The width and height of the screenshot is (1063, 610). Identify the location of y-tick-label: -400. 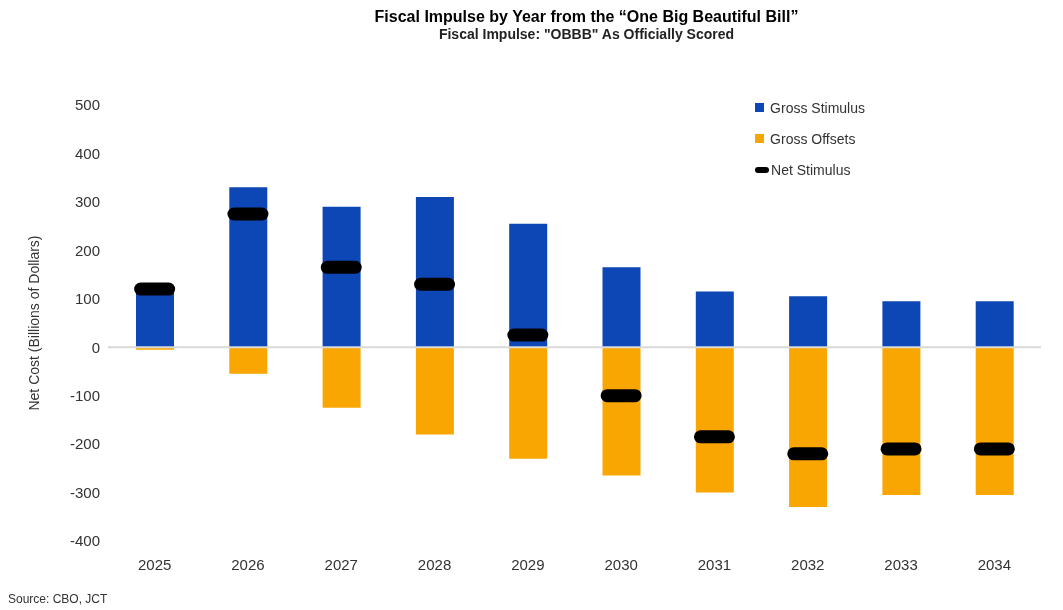
(84, 541).